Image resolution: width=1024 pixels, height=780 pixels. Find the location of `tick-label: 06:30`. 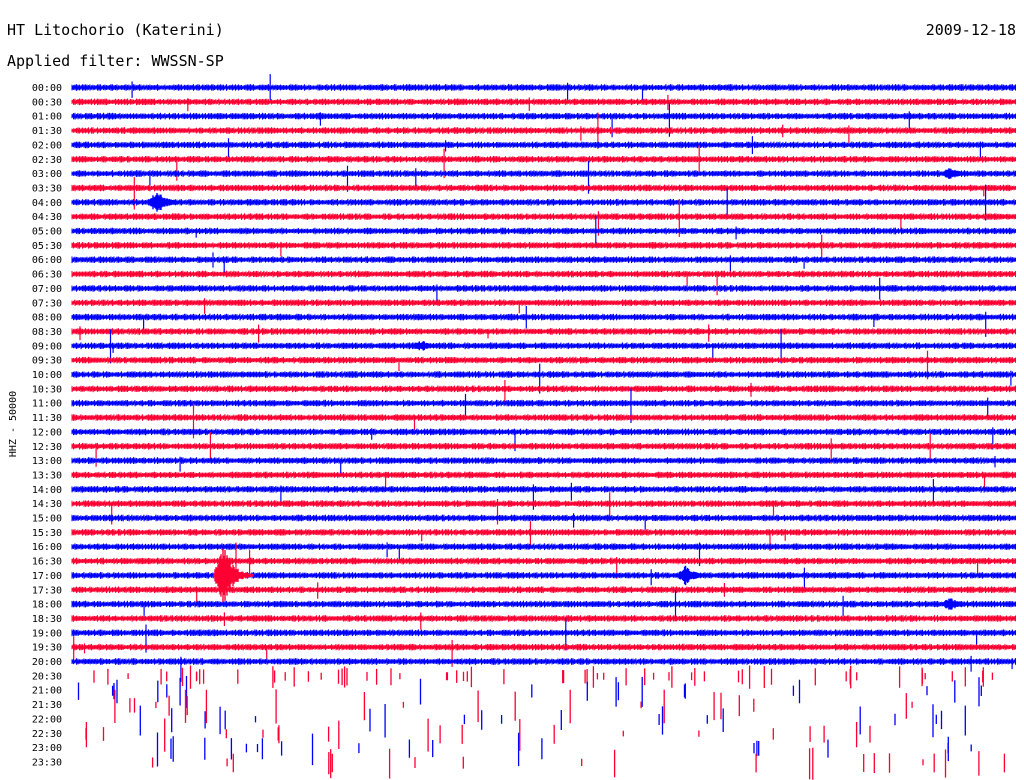

tick-label: 06:30 is located at coordinates (47, 275).